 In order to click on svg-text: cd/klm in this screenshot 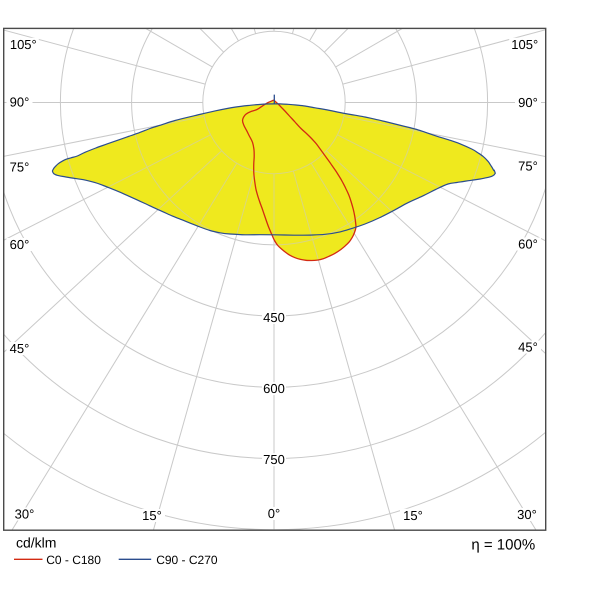, I will do `click(36, 543)`.